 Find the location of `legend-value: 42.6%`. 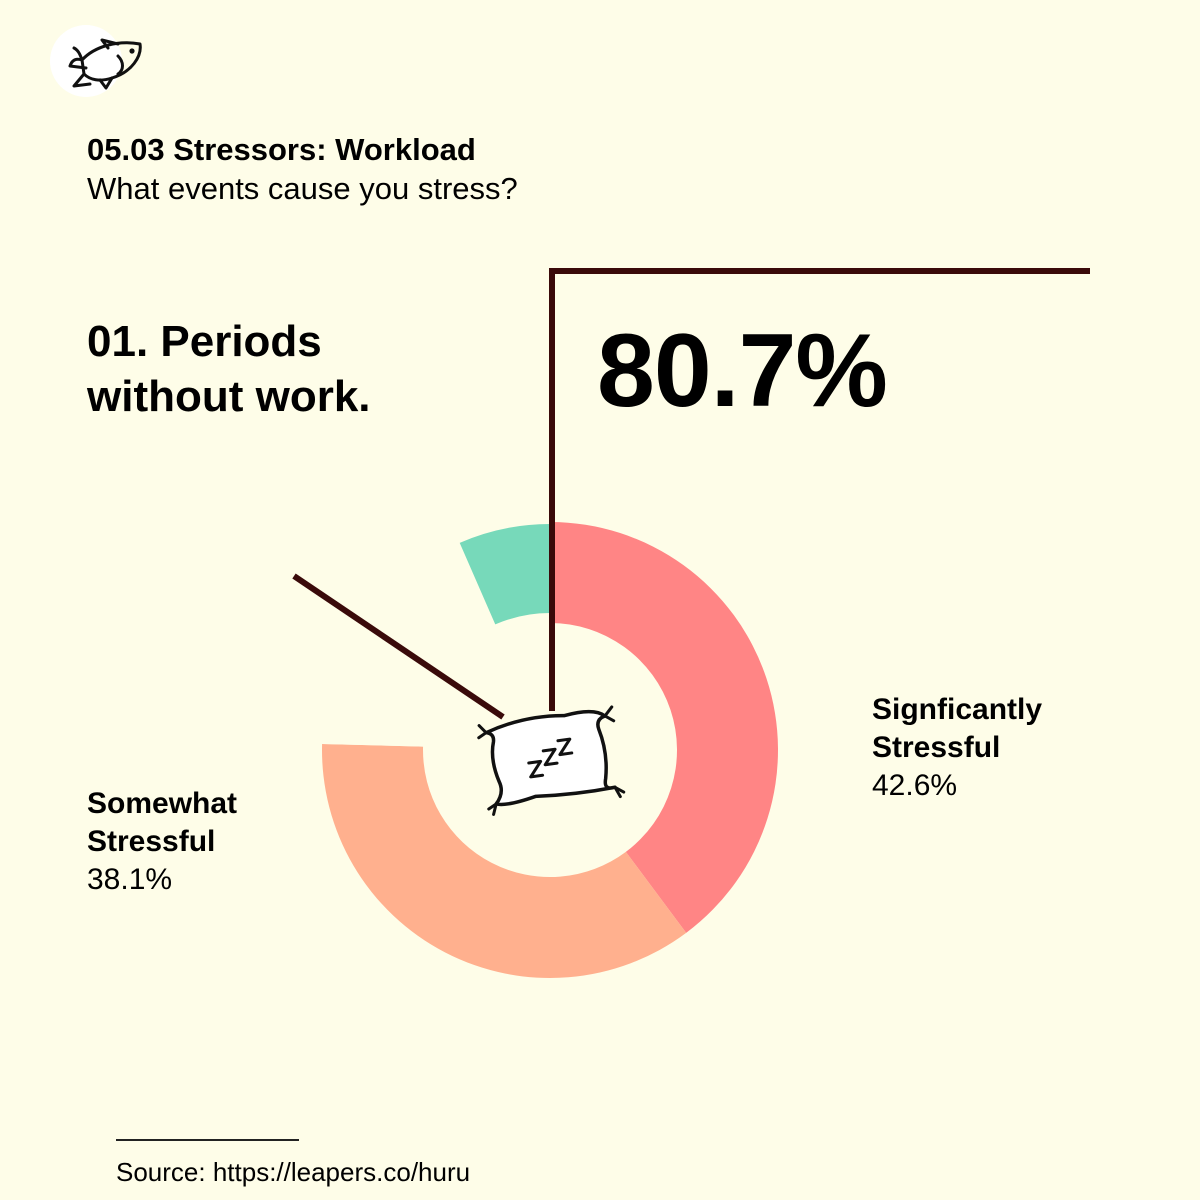

legend-value: 42.6% is located at coordinates (915, 785).